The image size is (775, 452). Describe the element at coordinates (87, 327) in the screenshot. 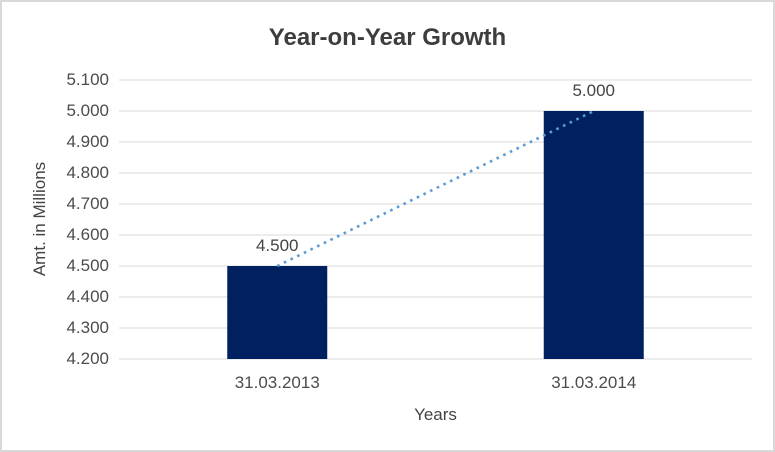

I see `y-tick-label: 4.300` at that location.